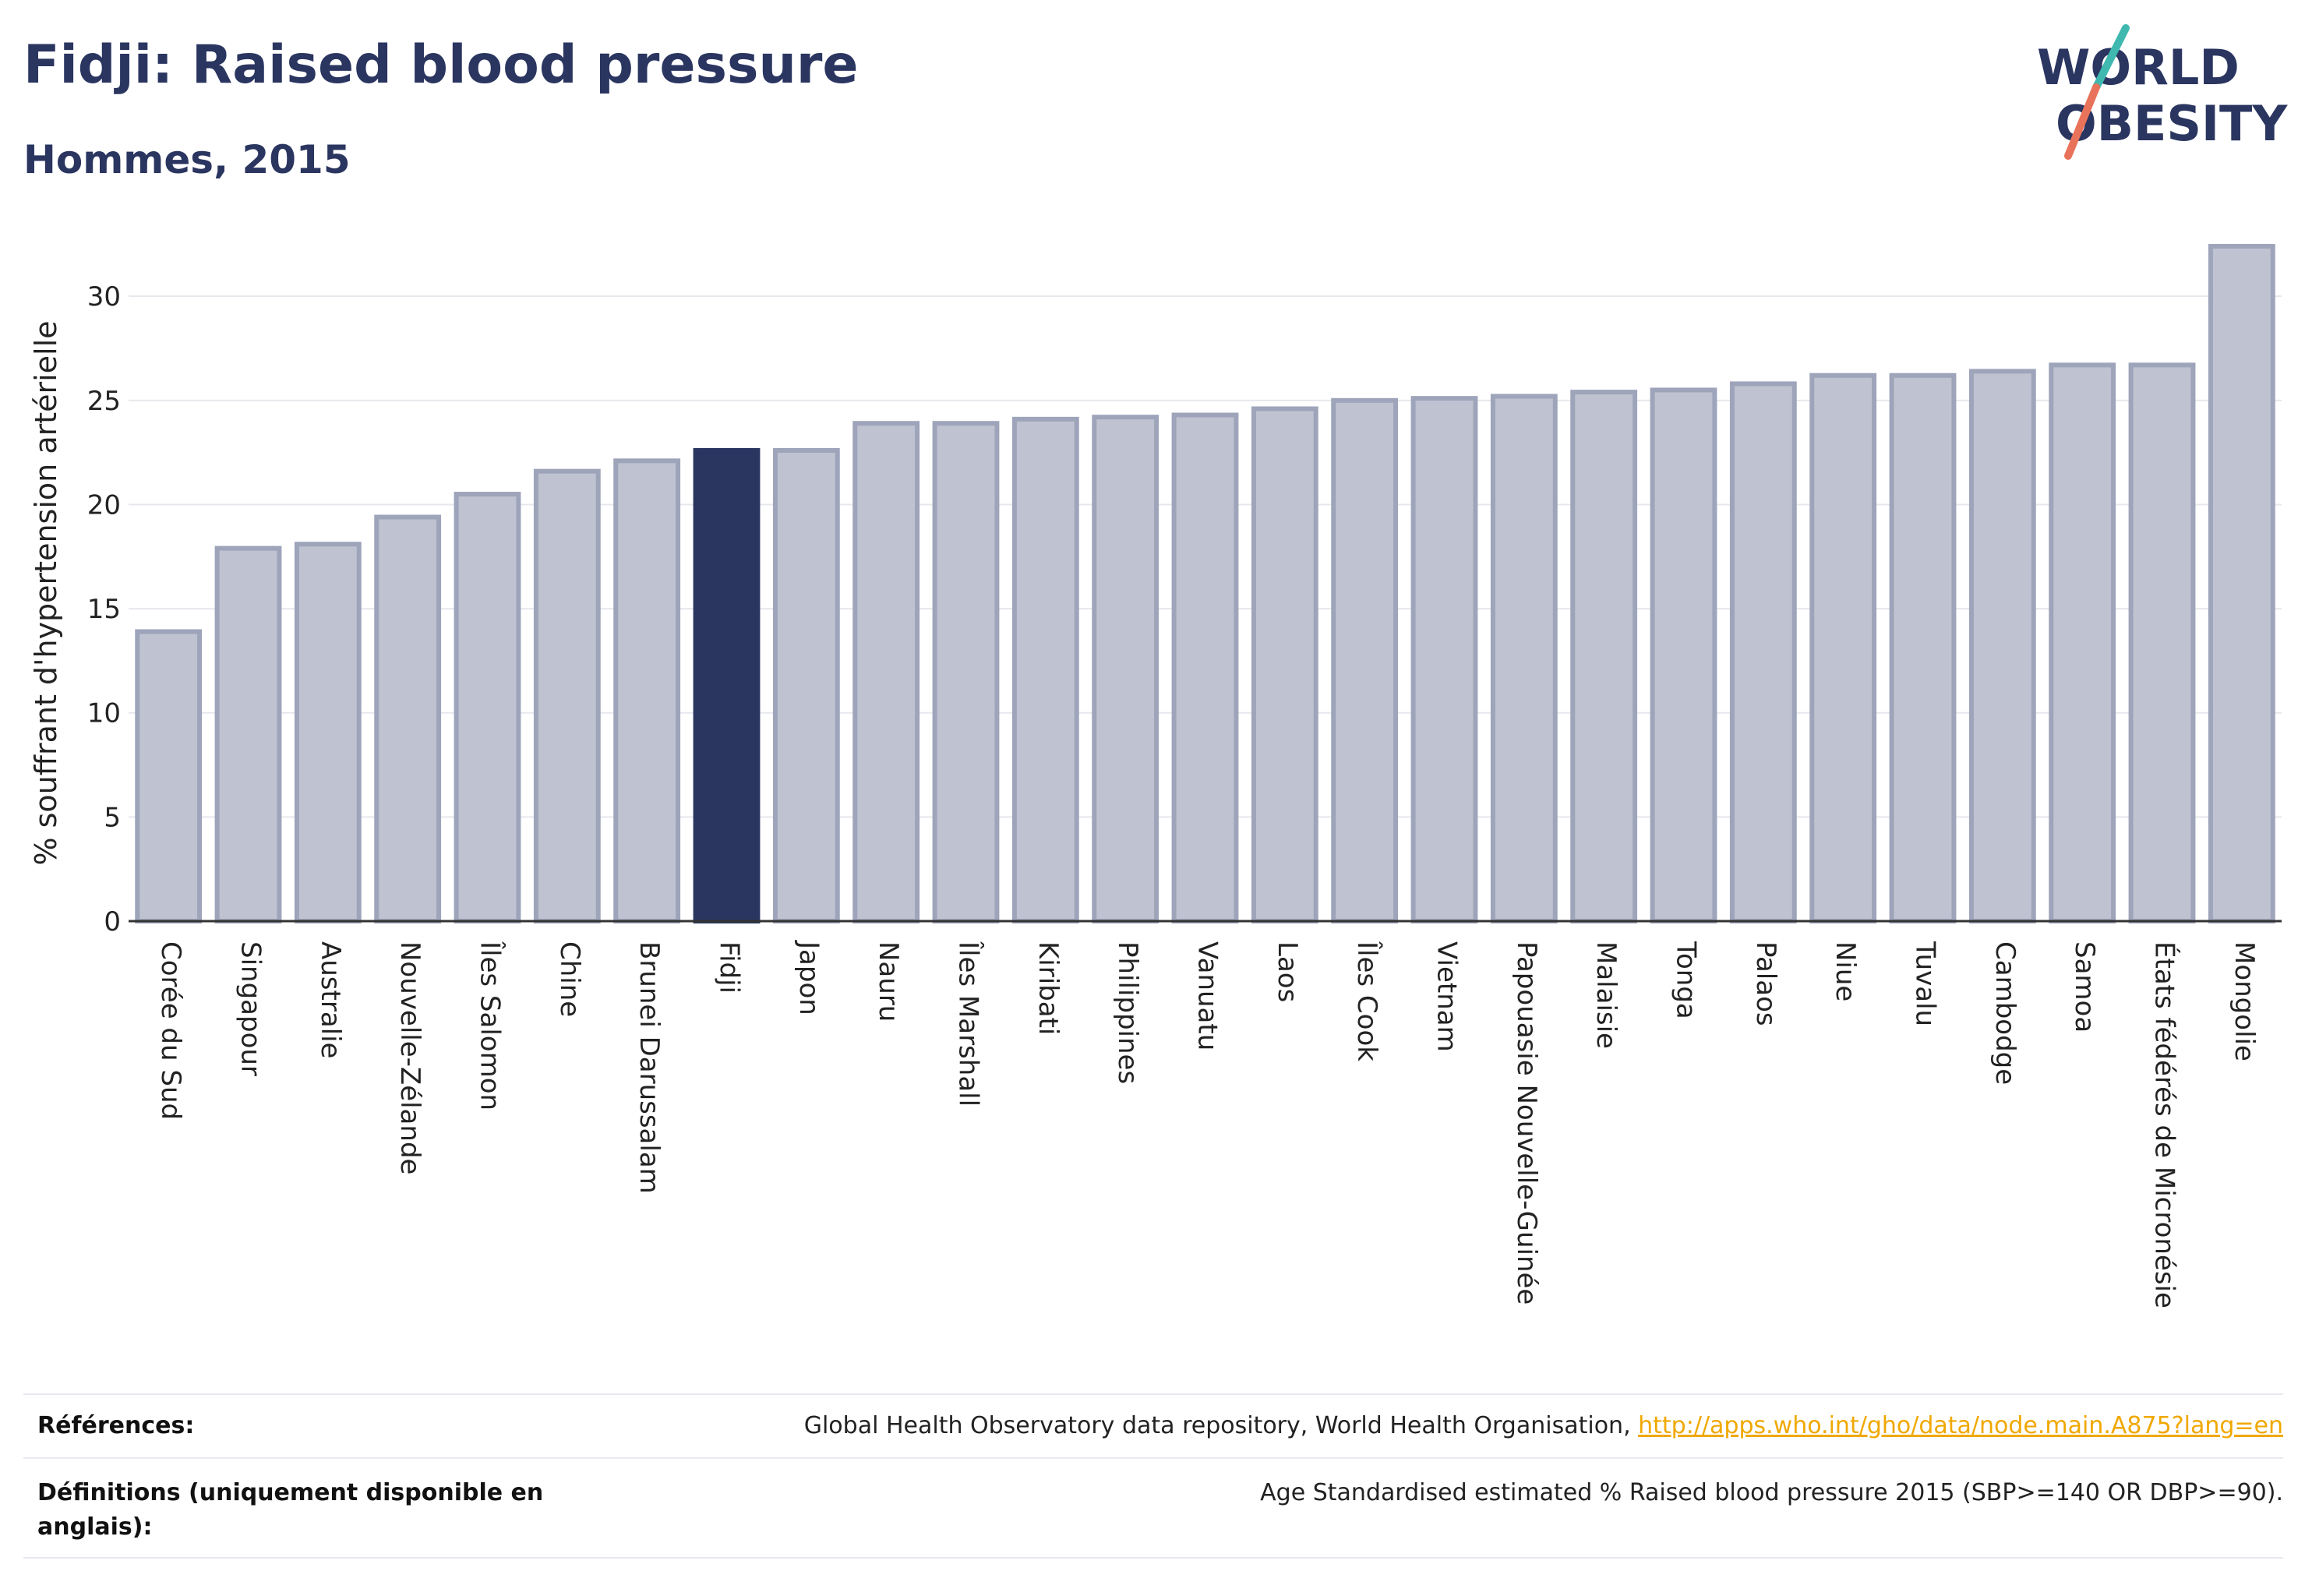  Describe the element at coordinates (808, 977) in the screenshot. I see `x-tick-label: Japon` at that location.